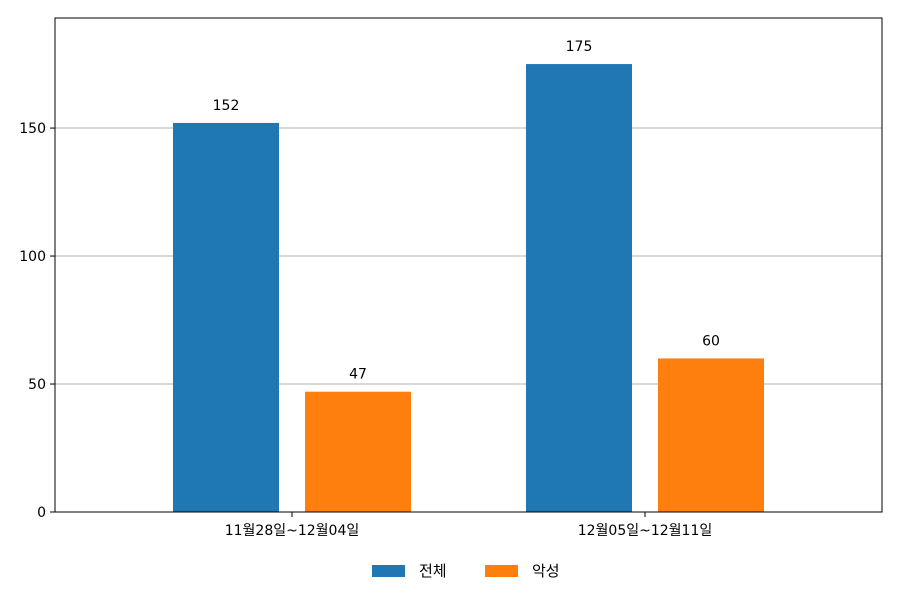  What do you see at coordinates (41, 513) in the screenshot?
I see `y-tick-label: 0` at bounding box center [41, 513].